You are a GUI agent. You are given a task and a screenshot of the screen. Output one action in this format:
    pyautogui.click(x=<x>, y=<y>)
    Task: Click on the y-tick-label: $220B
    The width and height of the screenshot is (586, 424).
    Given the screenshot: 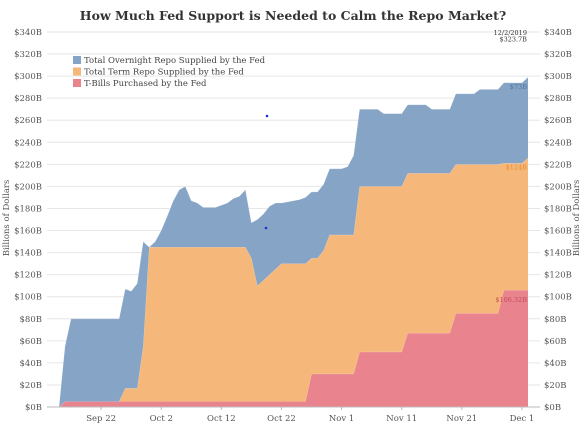 What is the action you would take?
    pyautogui.click(x=28, y=165)
    